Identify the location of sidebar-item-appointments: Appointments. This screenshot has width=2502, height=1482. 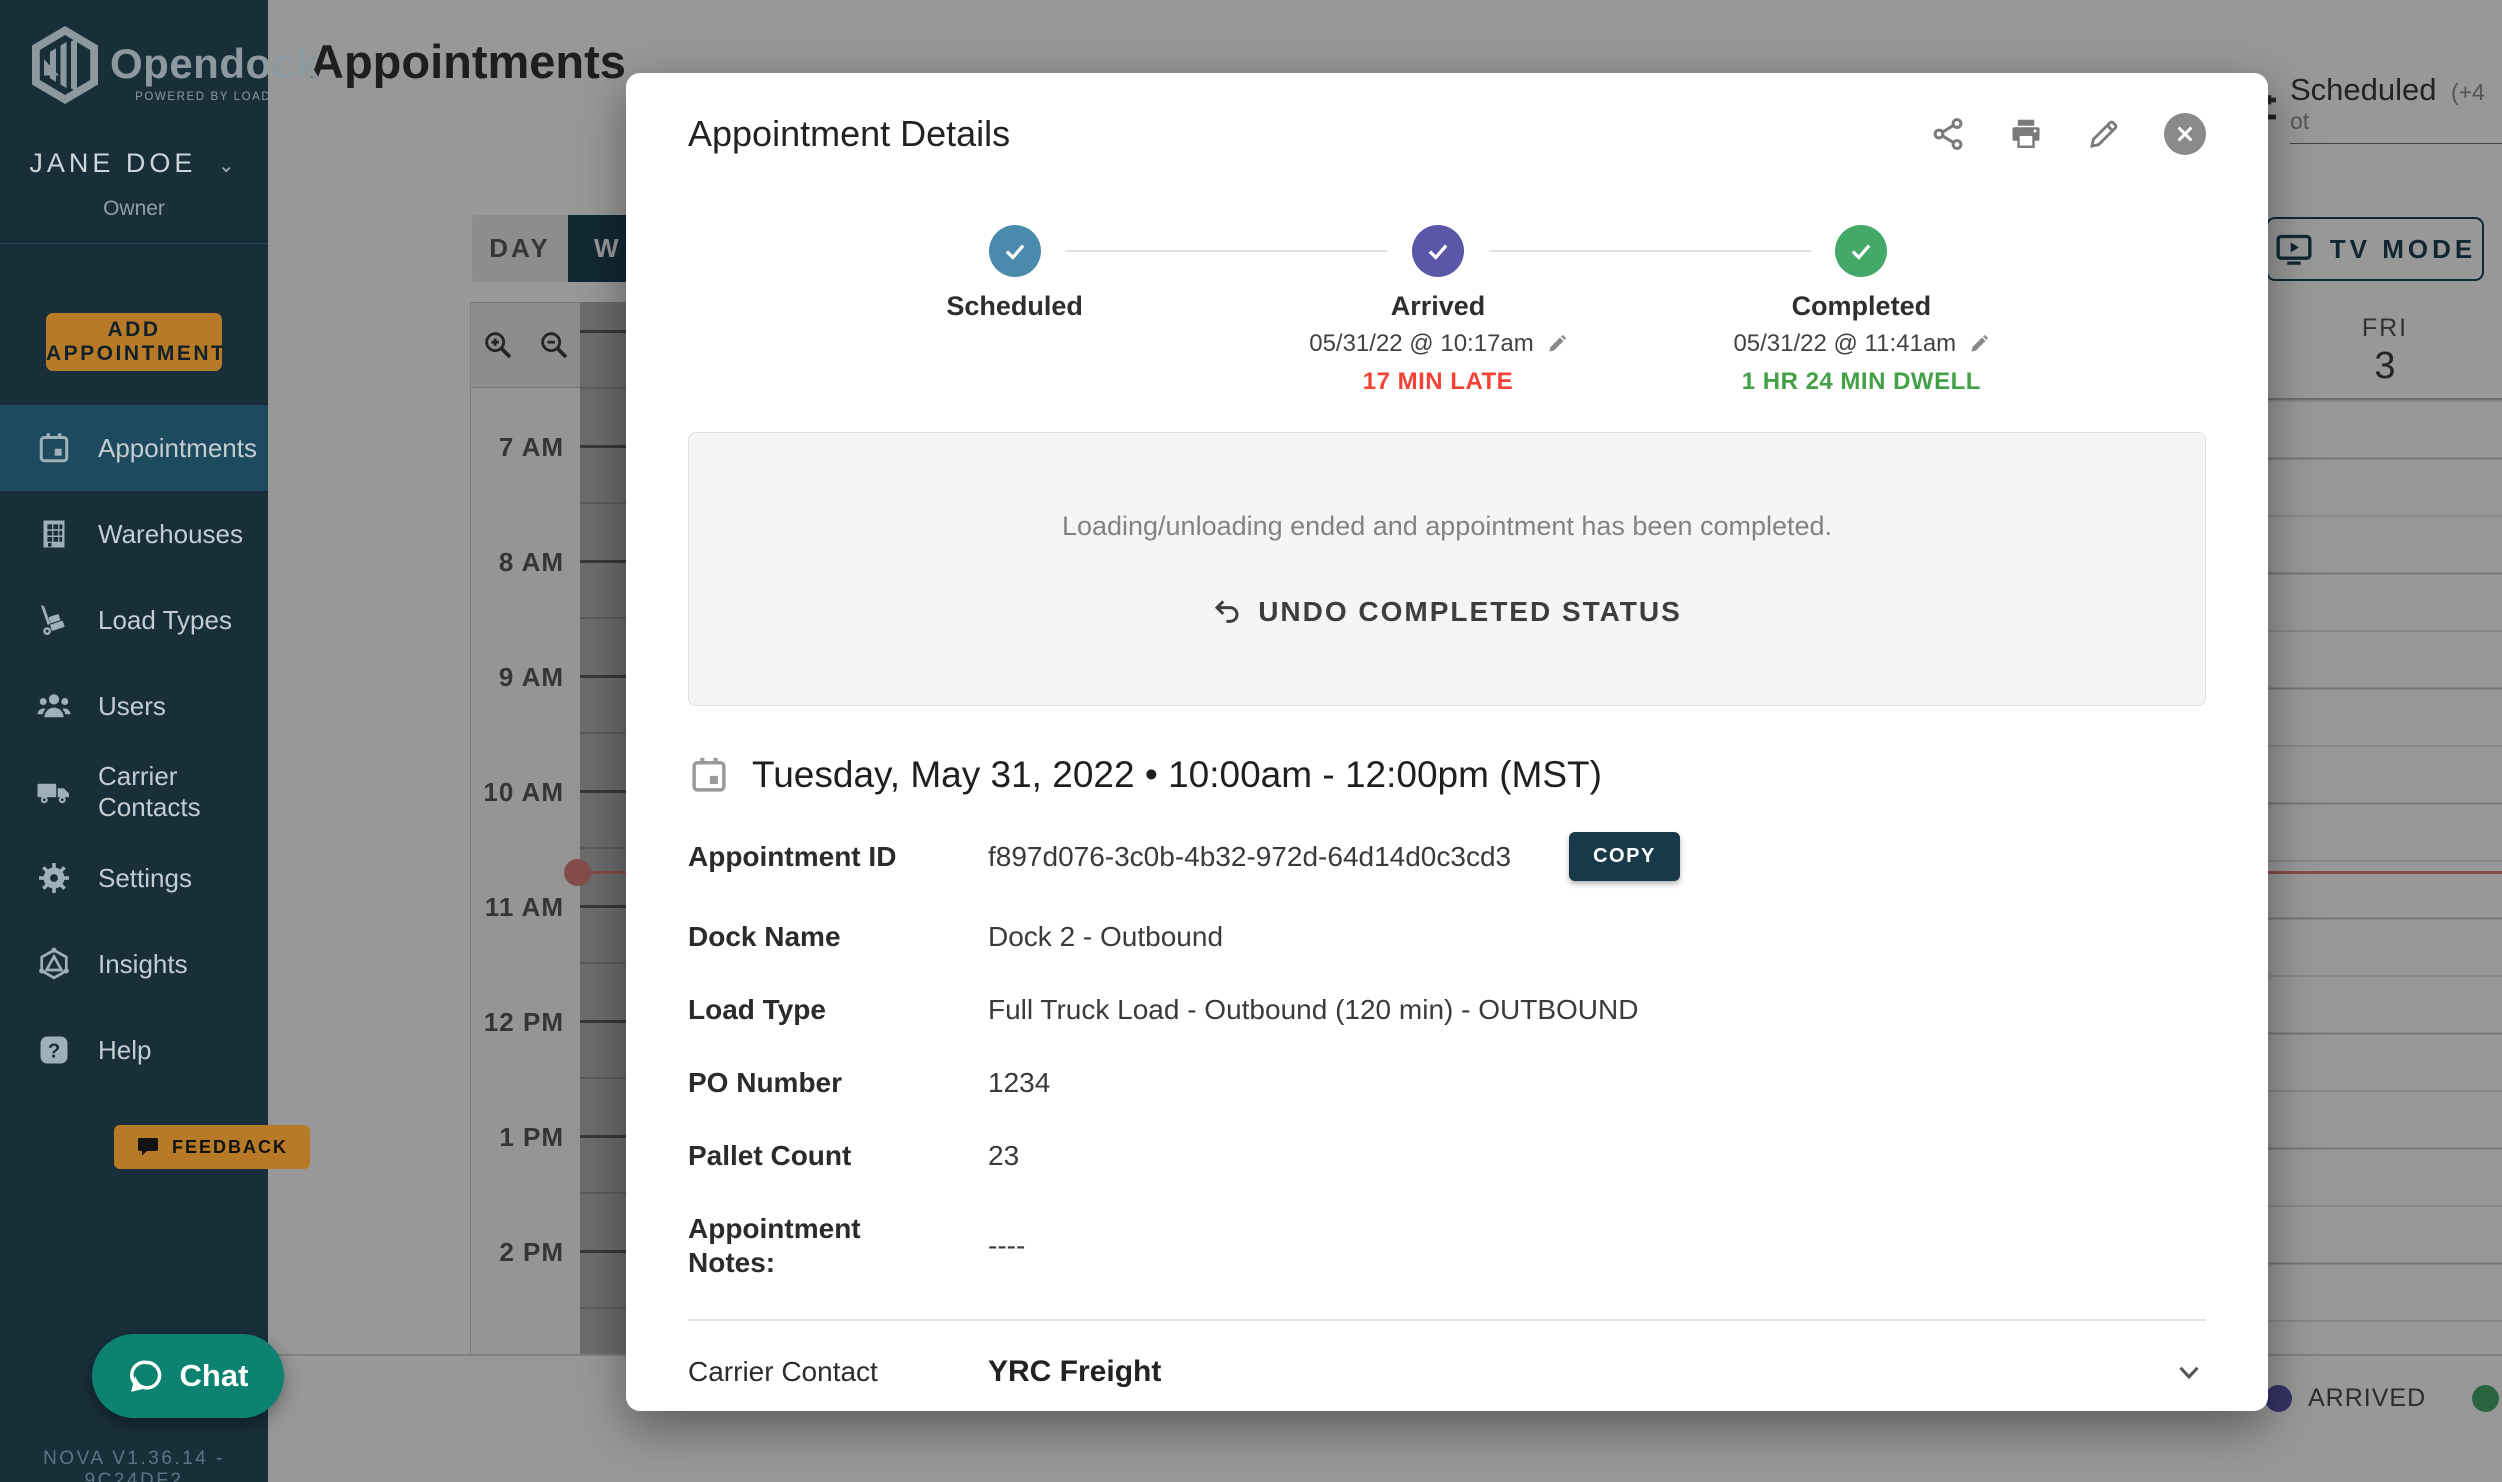
(134, 448).